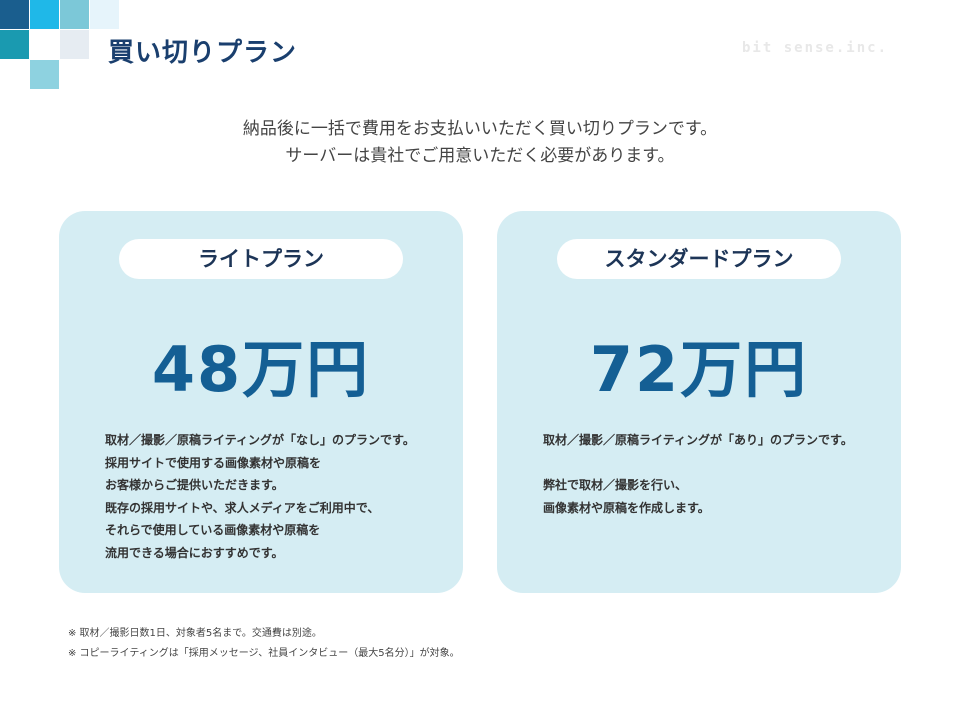 This screenshot has width=960, height=720. Describe the element at coordinates (261, 369) in the screenshot. I see `plan-price: 48万円` at that location.